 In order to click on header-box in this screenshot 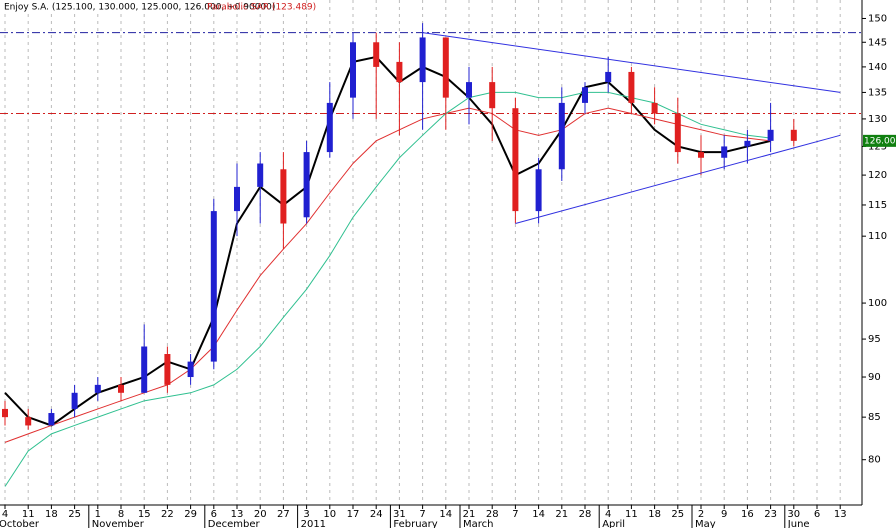, I will do `click(142, 7)`.